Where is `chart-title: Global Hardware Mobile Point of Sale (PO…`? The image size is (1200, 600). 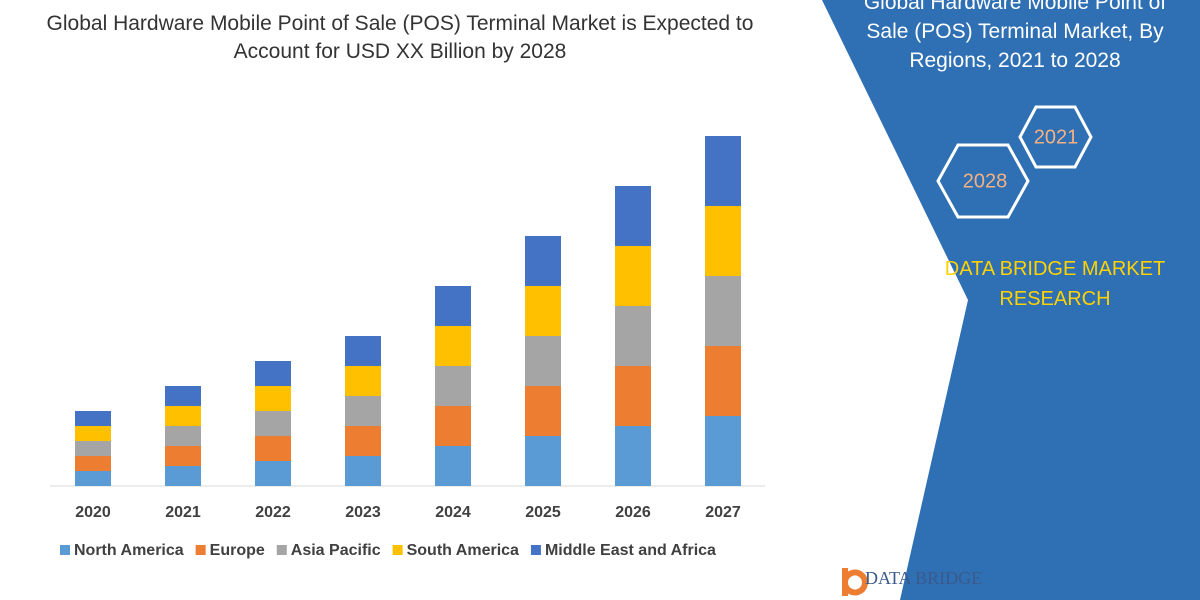 chart-title: Global Hardware Mobile Point of Sale (PO… is located at coordinates (400, 37).